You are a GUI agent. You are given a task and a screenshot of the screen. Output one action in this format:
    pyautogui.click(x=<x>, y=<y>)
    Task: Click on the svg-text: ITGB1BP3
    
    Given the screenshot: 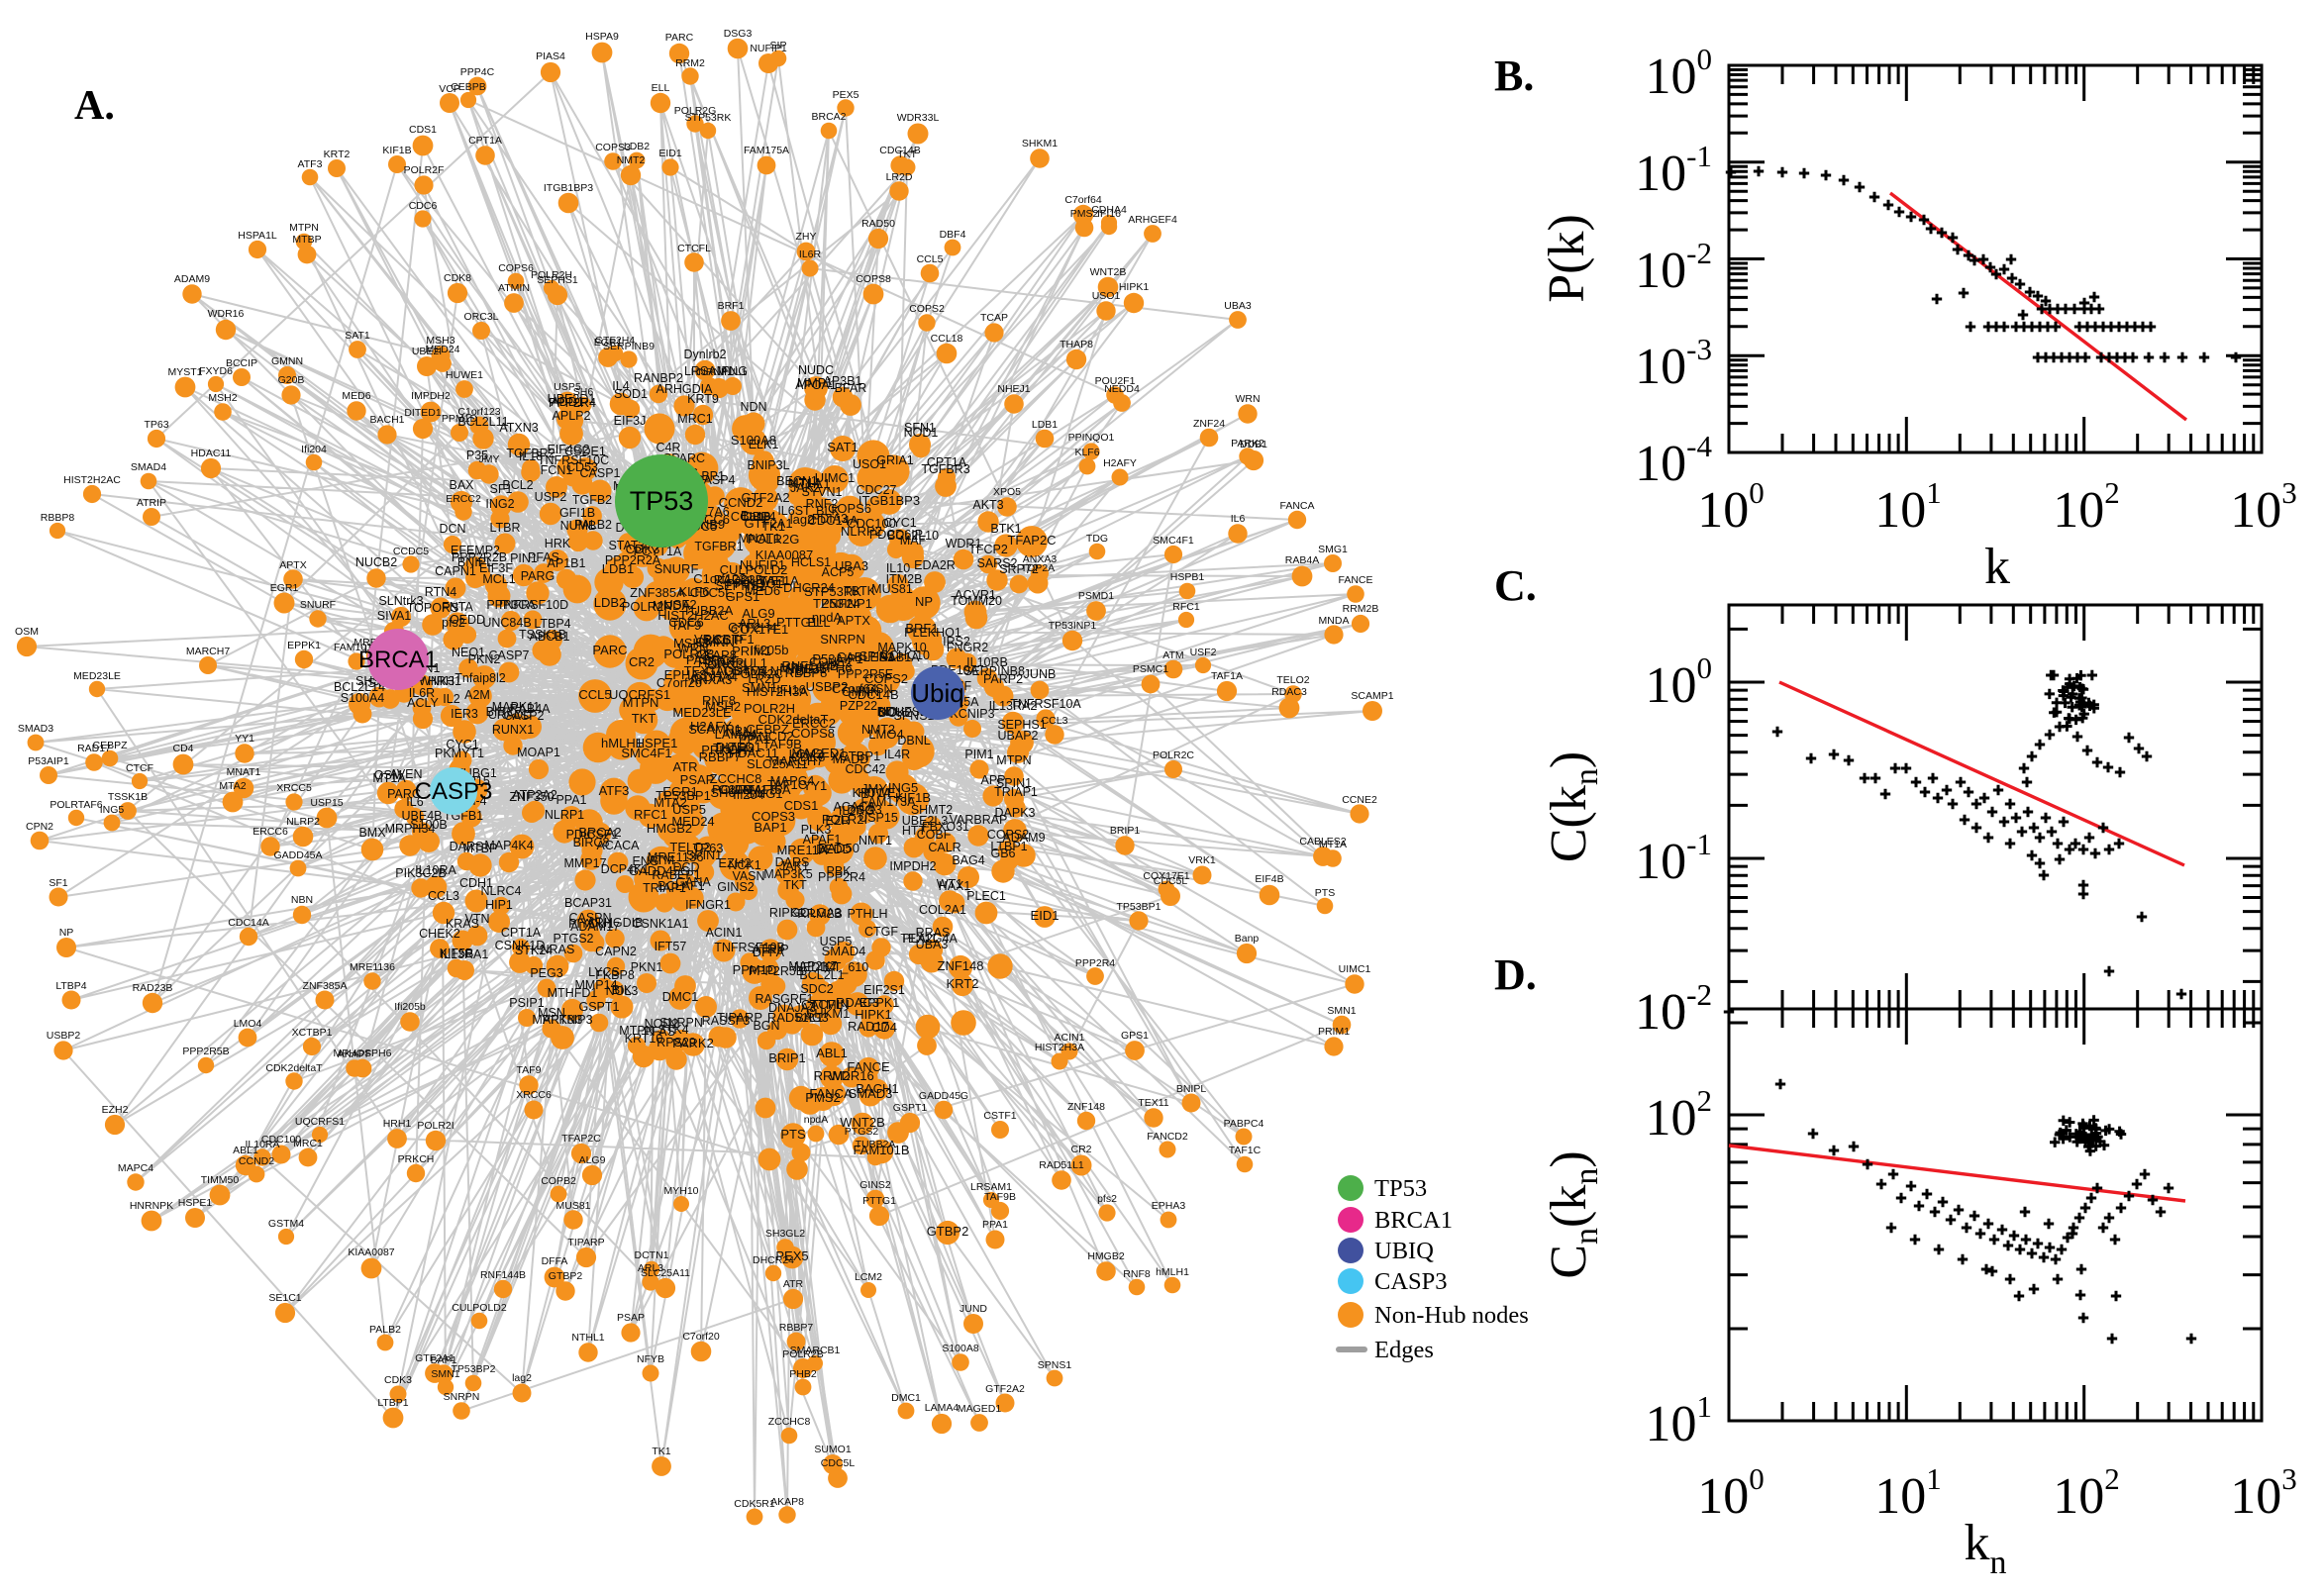 What is the action you would take?
    pyautogui.click(x=889, y=500)
    